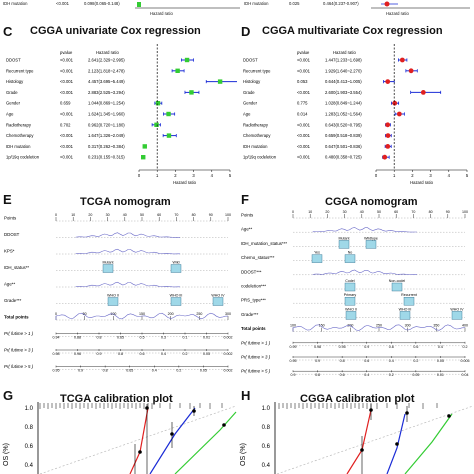 The image size is (474, 474). What do you see at coordinates (16, 267) in the screenshot?
I see `e-row-label: IDH_status**` at bounding box center [16, 267].